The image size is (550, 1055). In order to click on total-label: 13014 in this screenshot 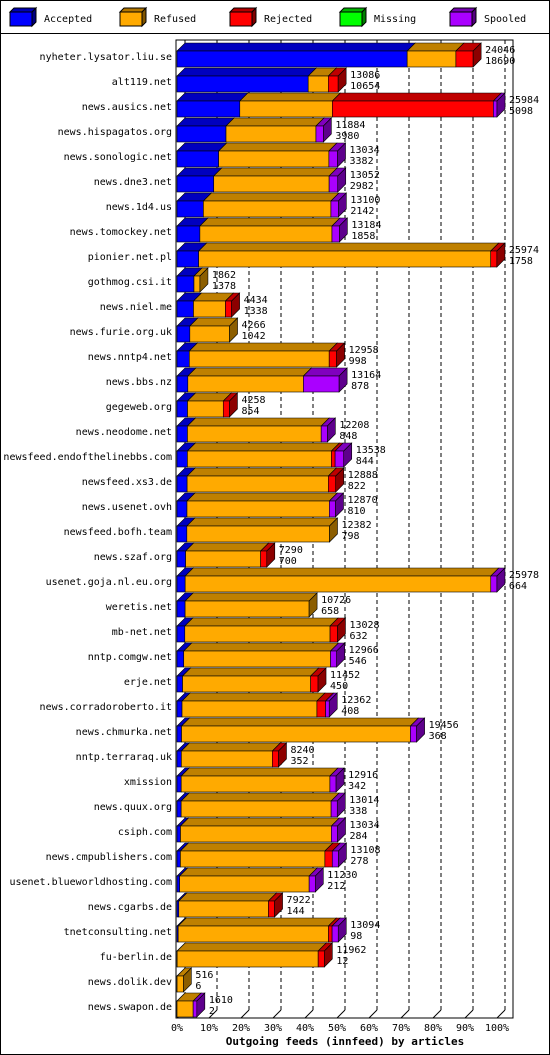, I will do `click(364, 800)`.